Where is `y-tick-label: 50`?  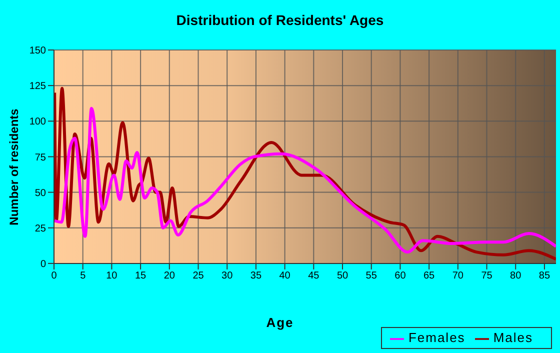 y-tick-label: 50 is located at coordinates (40, 193).